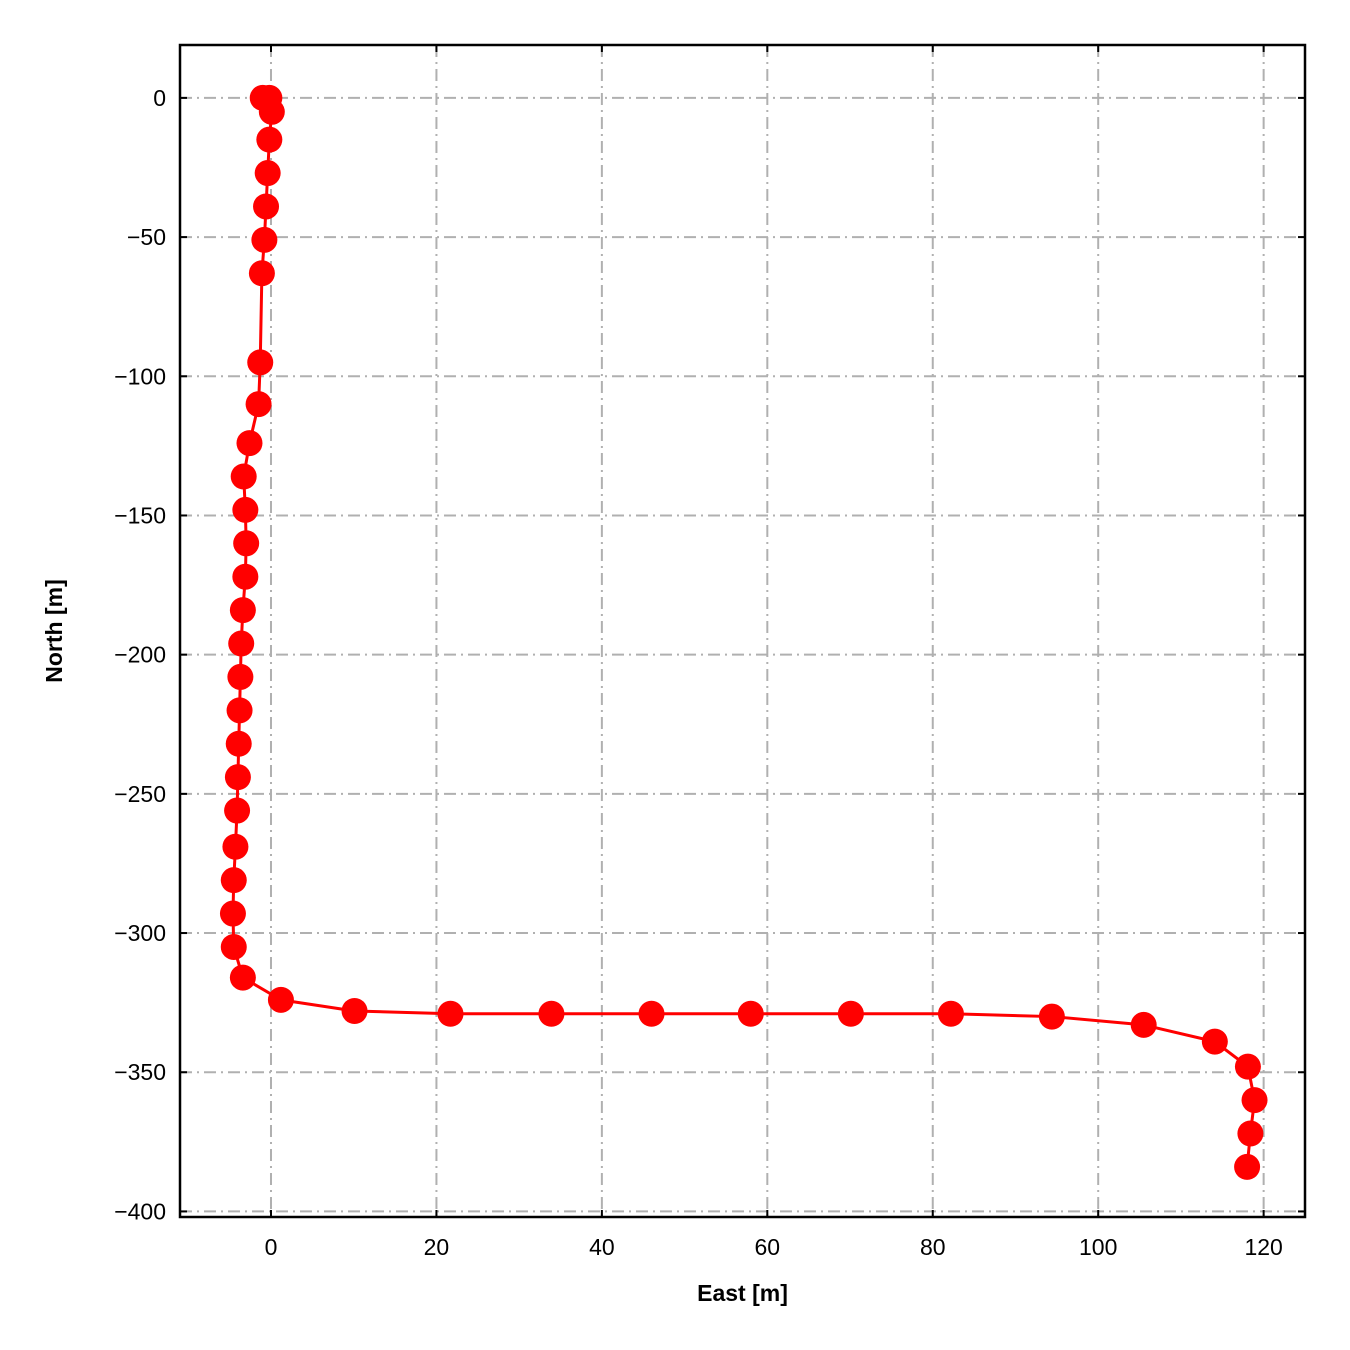 The width and height of the screenshot is (1350, 1350). Describe the element at coordinates (140, 1072) in the screenshot. I see `y-tick-label: −350` at that location.